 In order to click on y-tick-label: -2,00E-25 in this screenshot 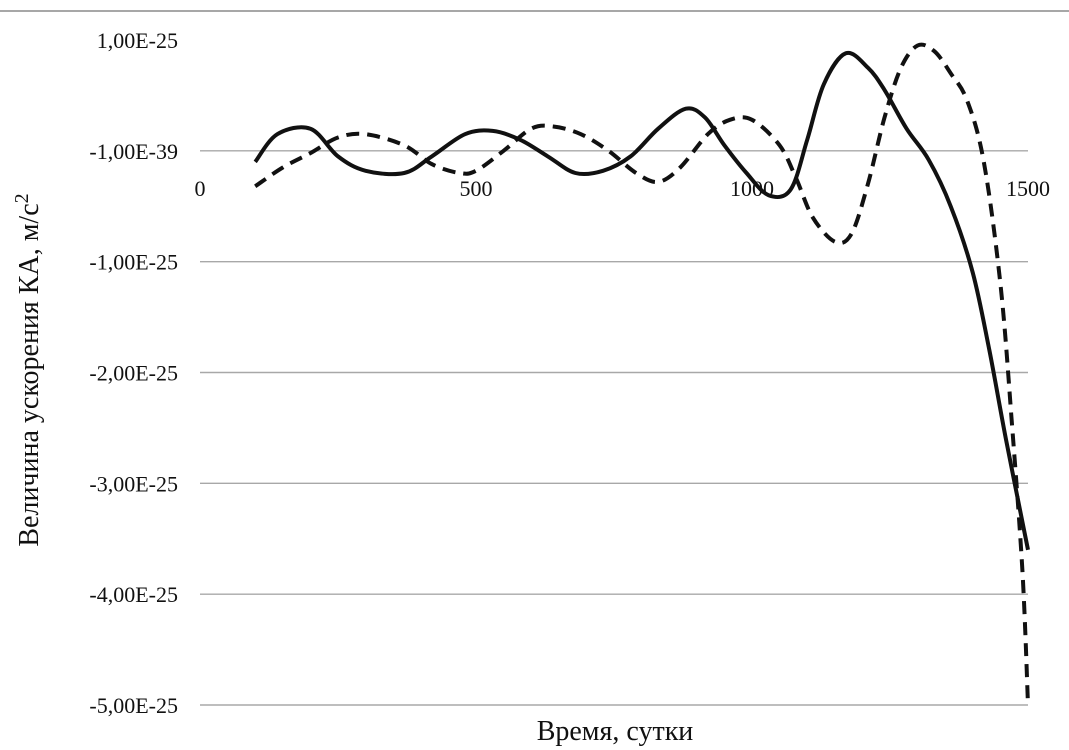, I will do `click(133, 373)`.